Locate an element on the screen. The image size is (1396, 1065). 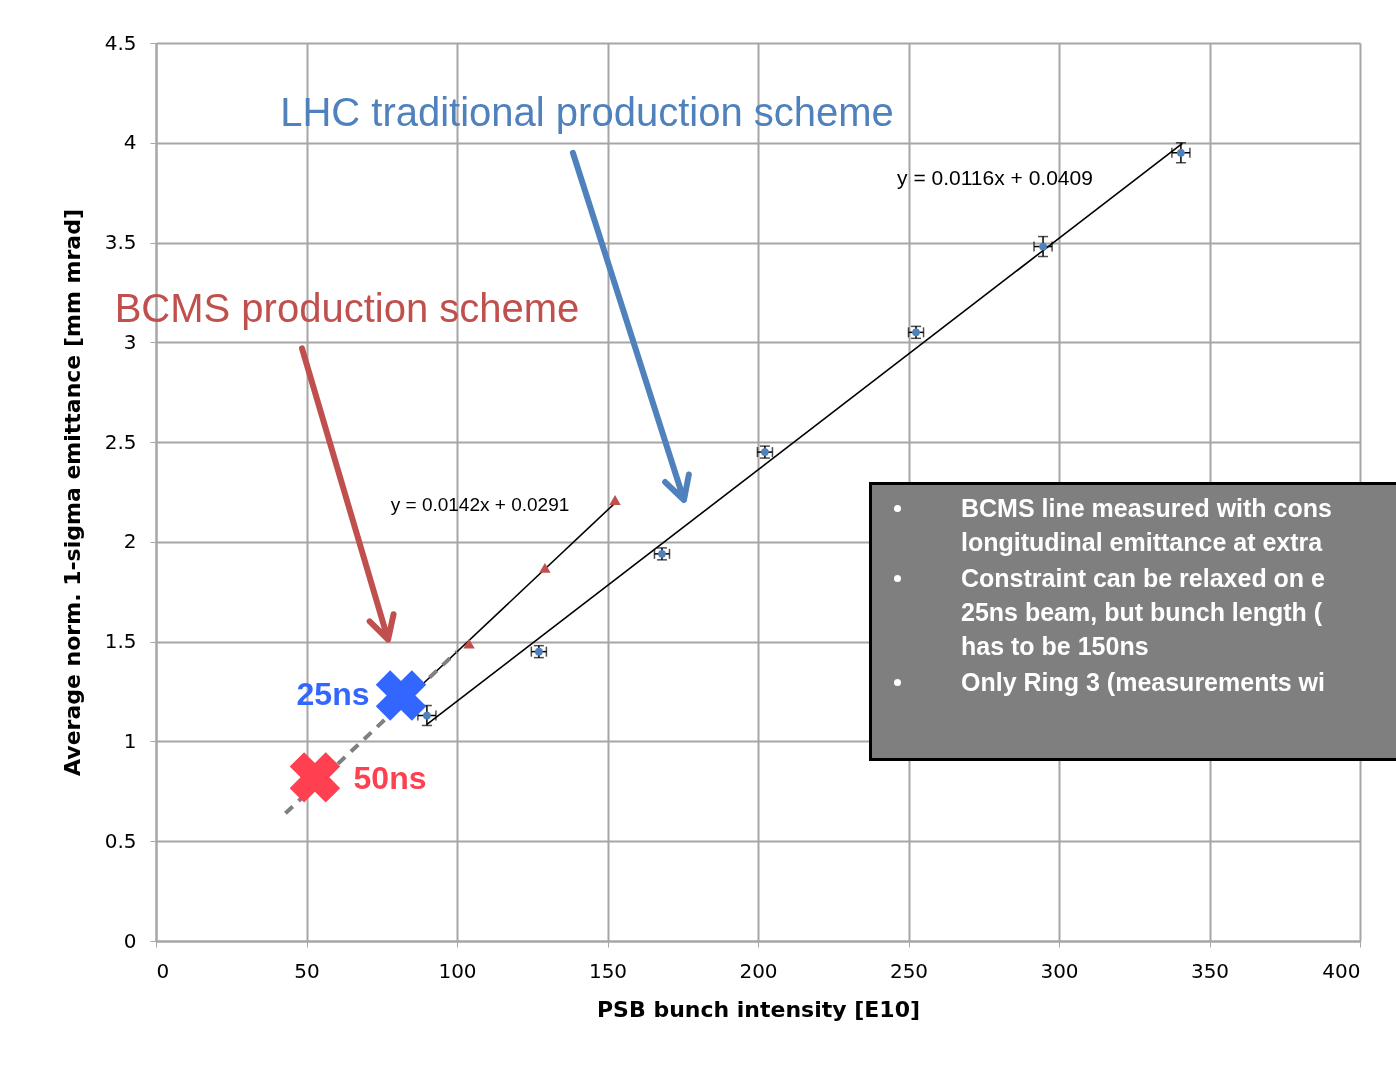
y-tick-label: 2.5 is located at coordinates (120, 441).